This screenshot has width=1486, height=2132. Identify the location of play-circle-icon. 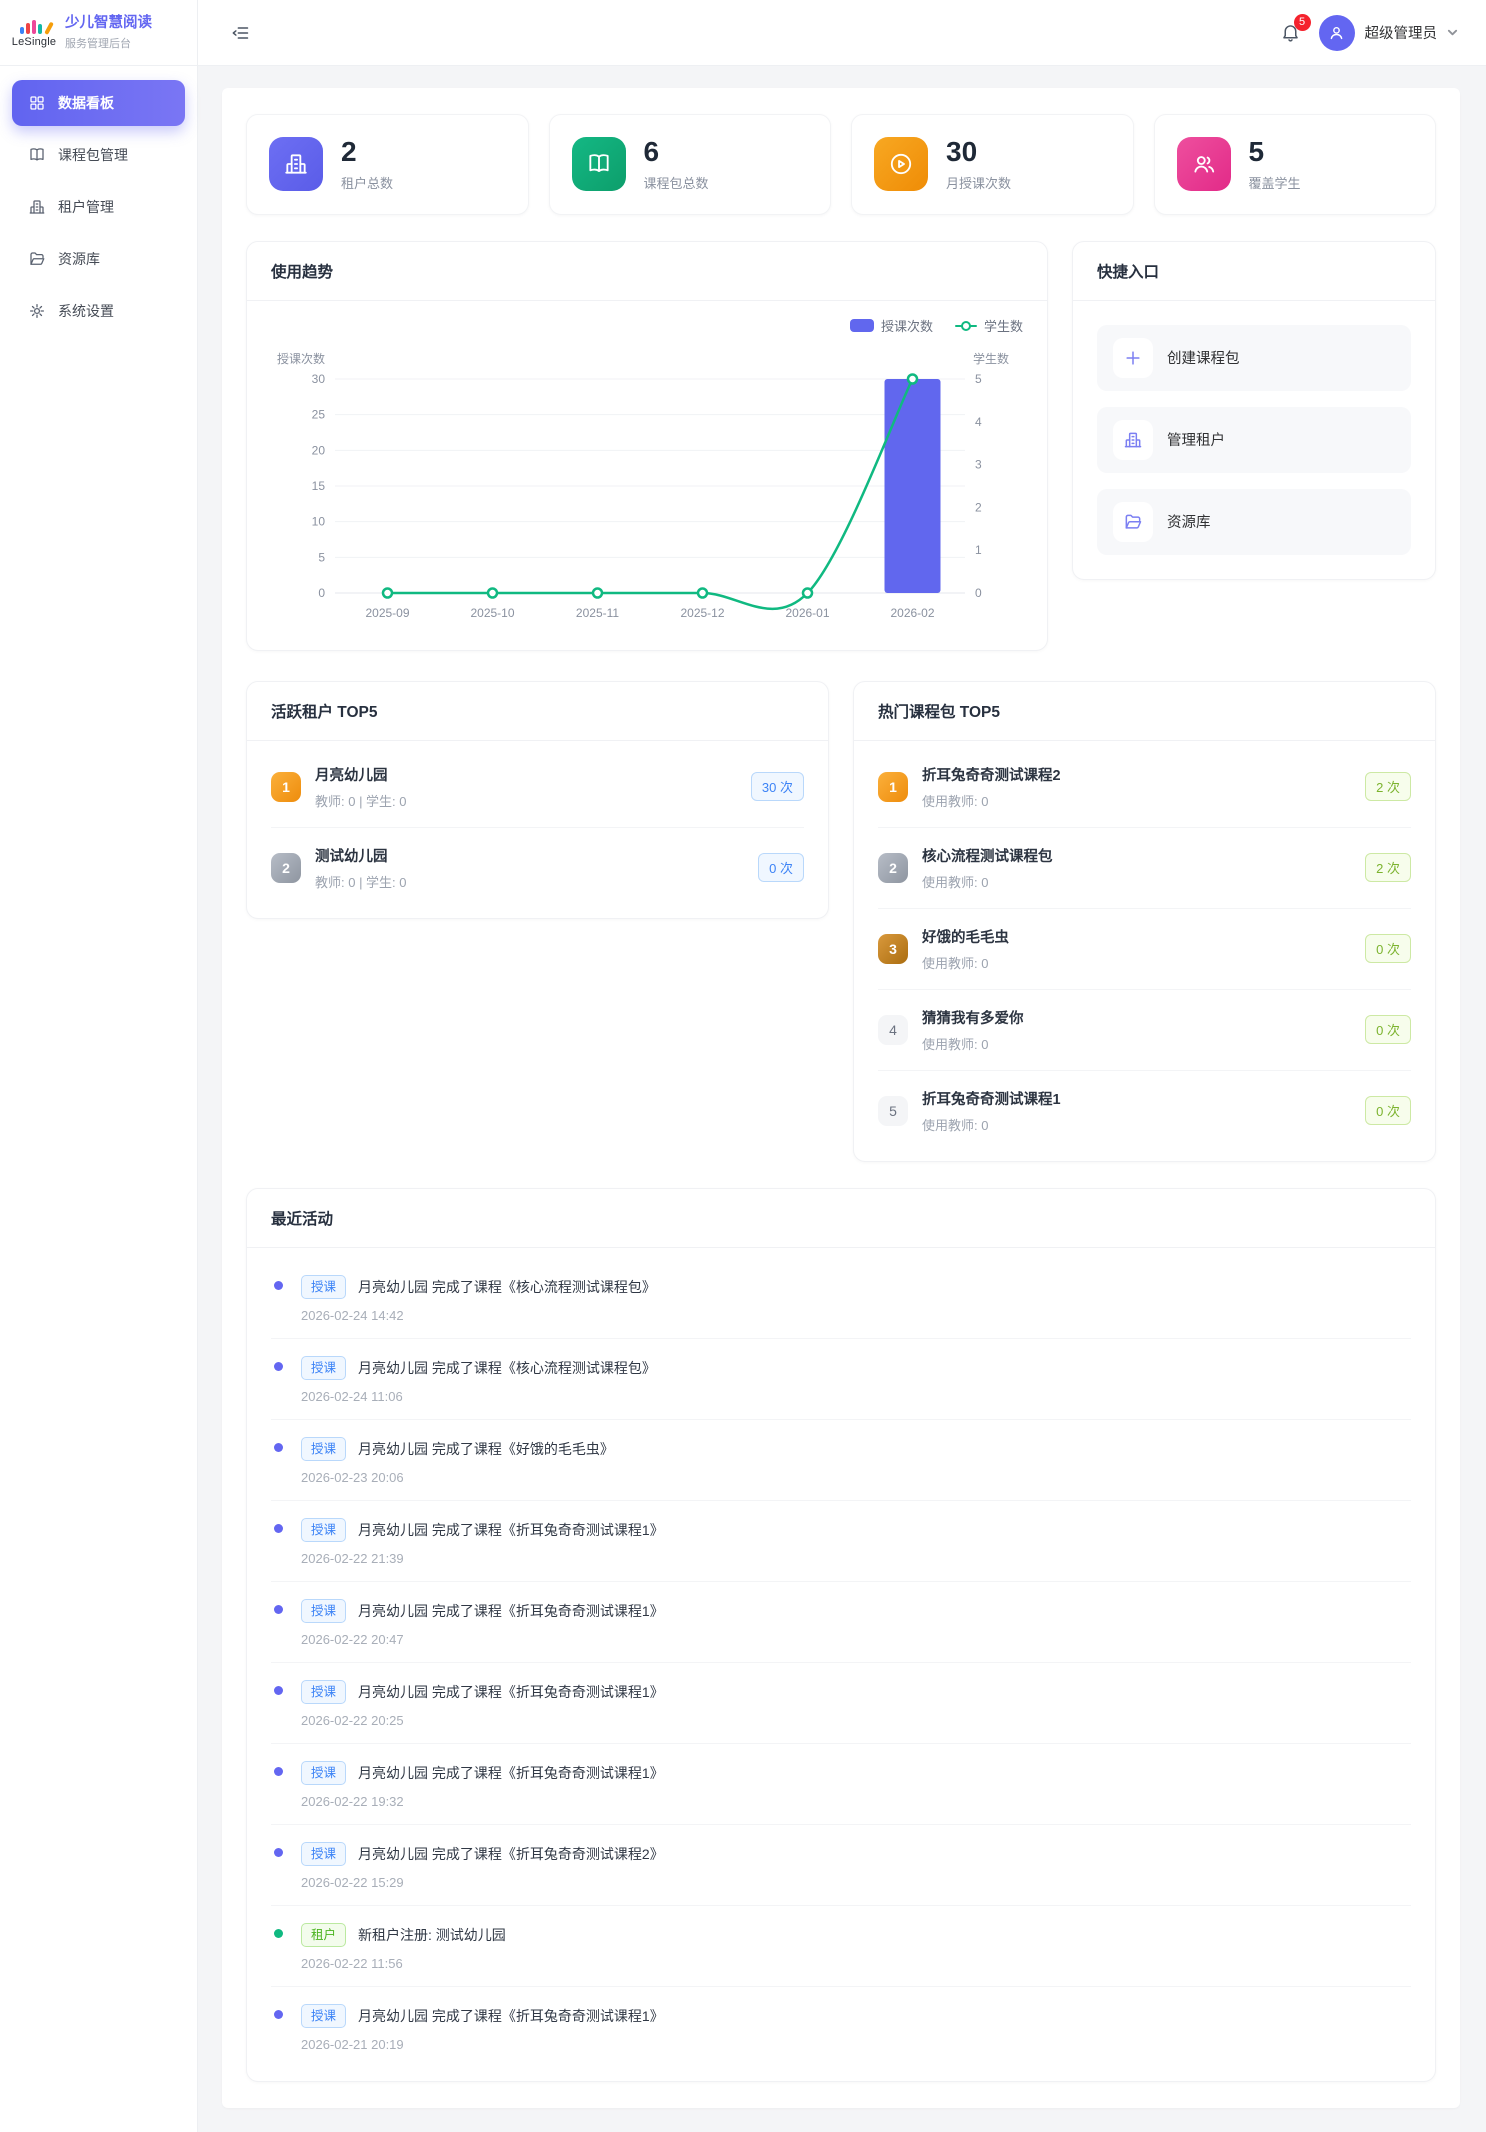
(901, 164).